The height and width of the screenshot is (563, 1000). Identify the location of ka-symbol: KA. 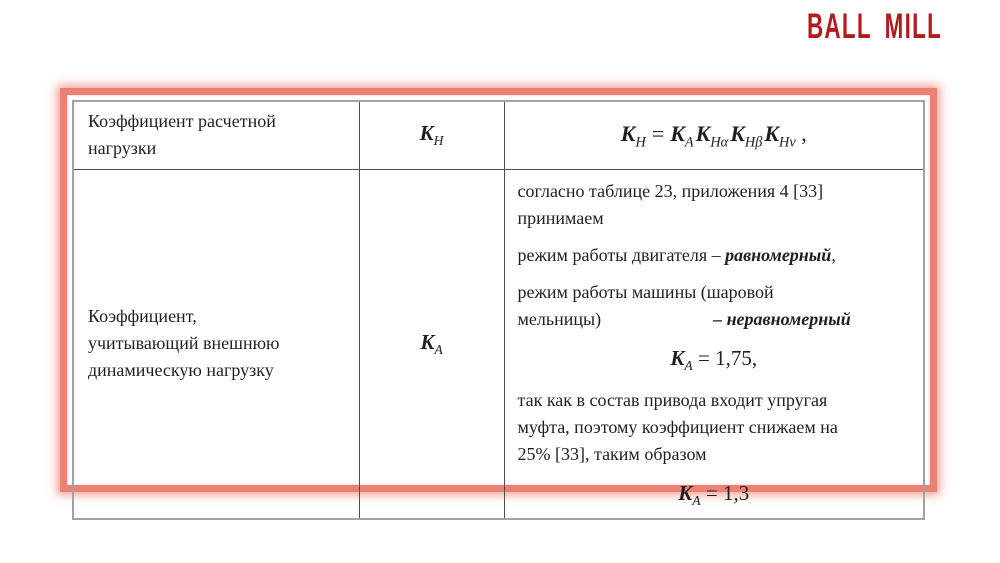
(681, 359).